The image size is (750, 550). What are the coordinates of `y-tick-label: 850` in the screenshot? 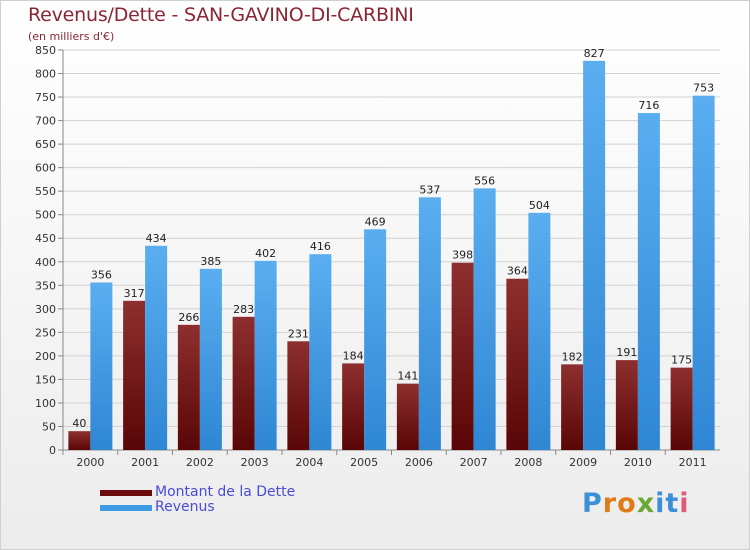 It's located at (45, 50).